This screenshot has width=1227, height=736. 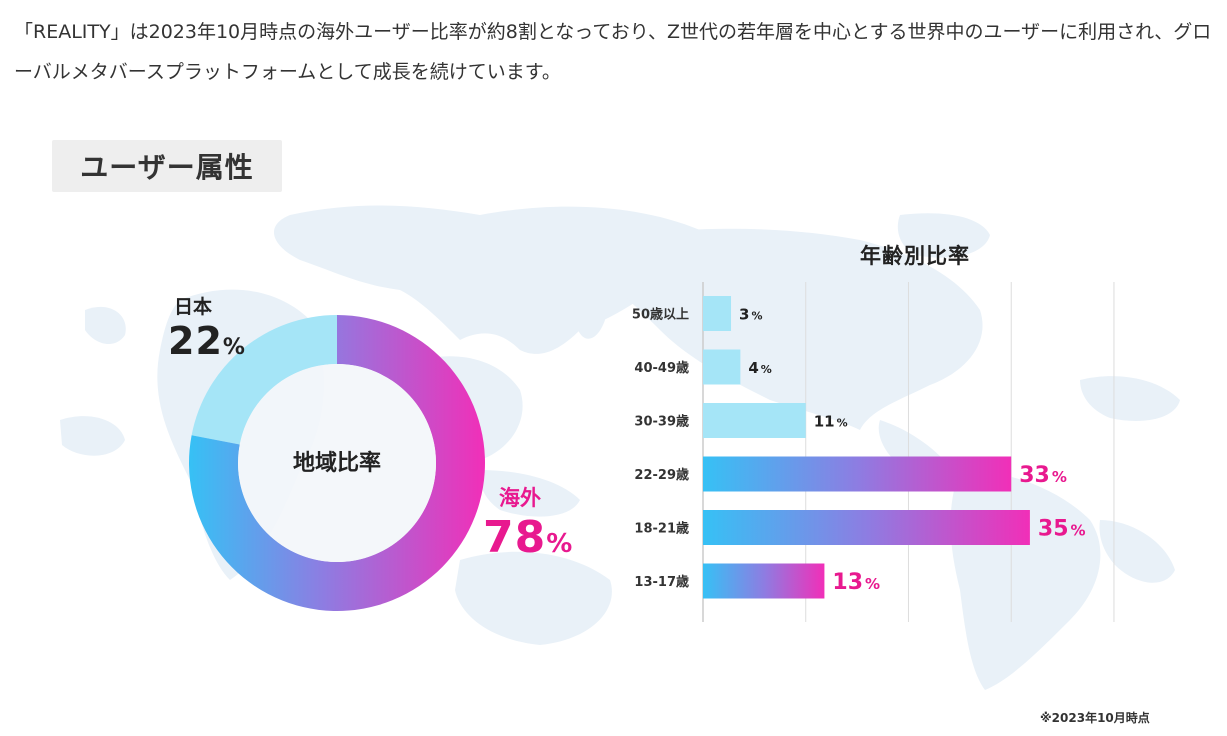 I want to click on age-value-label: 33%, so click(x=1043, y=475).